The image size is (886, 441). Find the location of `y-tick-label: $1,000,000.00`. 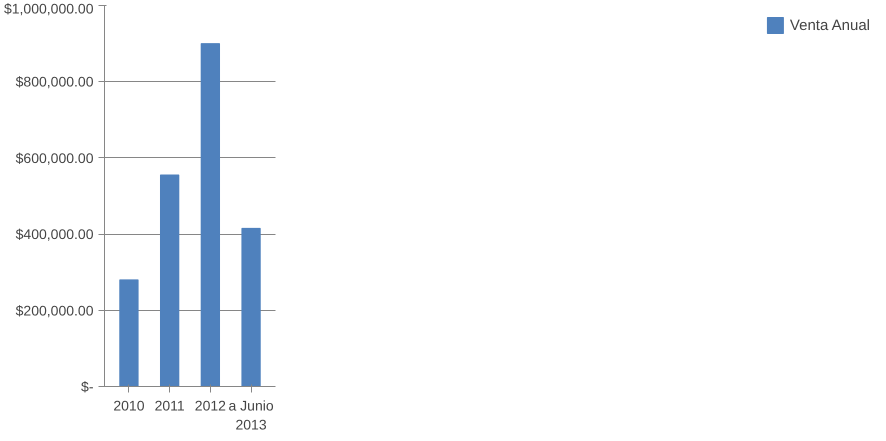

y-tick-label: $1,000,000.00 is located at coordinates (49, 8).